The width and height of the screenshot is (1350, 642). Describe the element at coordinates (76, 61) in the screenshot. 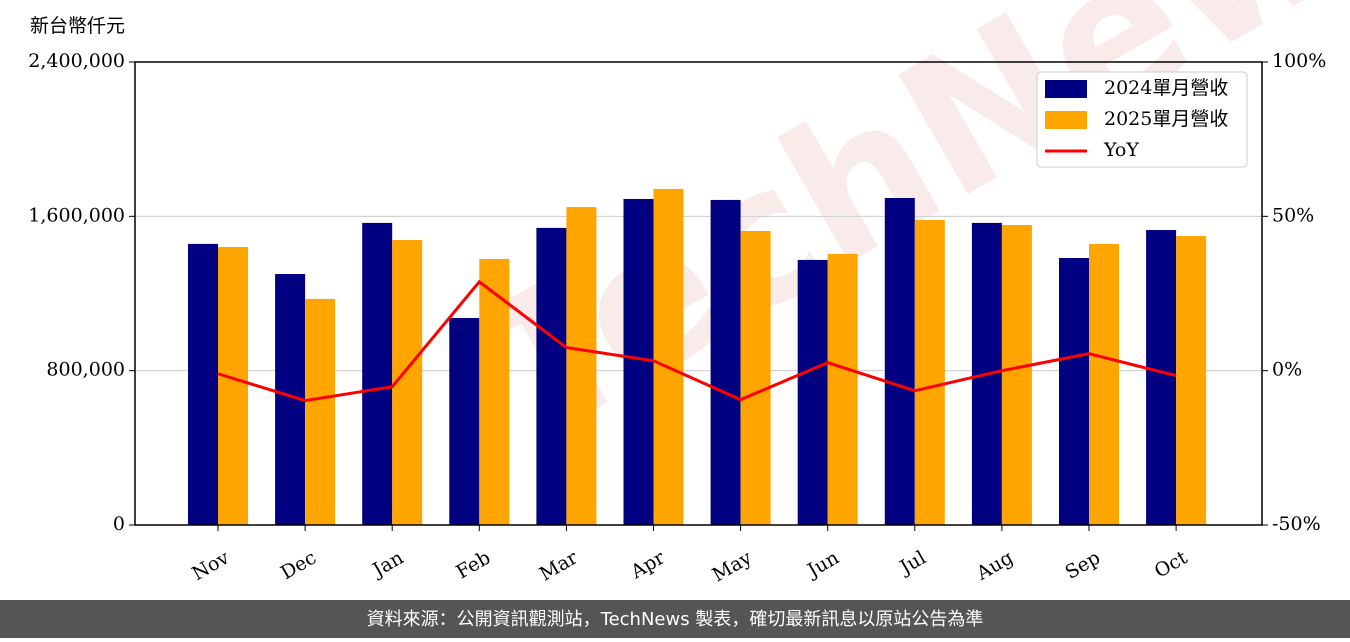

I see `y-tick-label: 2,400,000` at that location.